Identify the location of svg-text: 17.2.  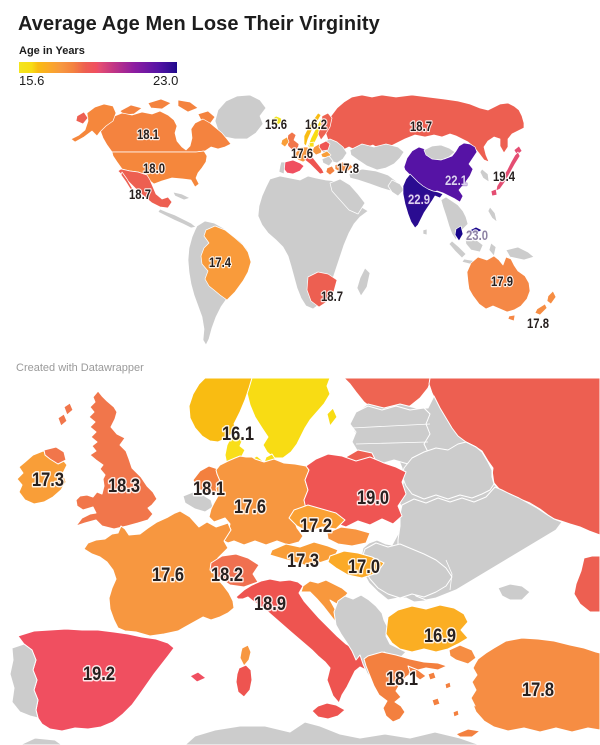
(316, 526).